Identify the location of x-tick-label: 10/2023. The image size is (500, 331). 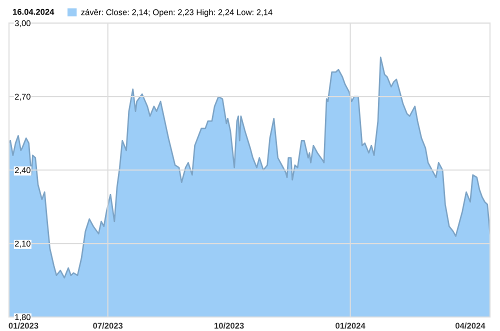
(229, 325).